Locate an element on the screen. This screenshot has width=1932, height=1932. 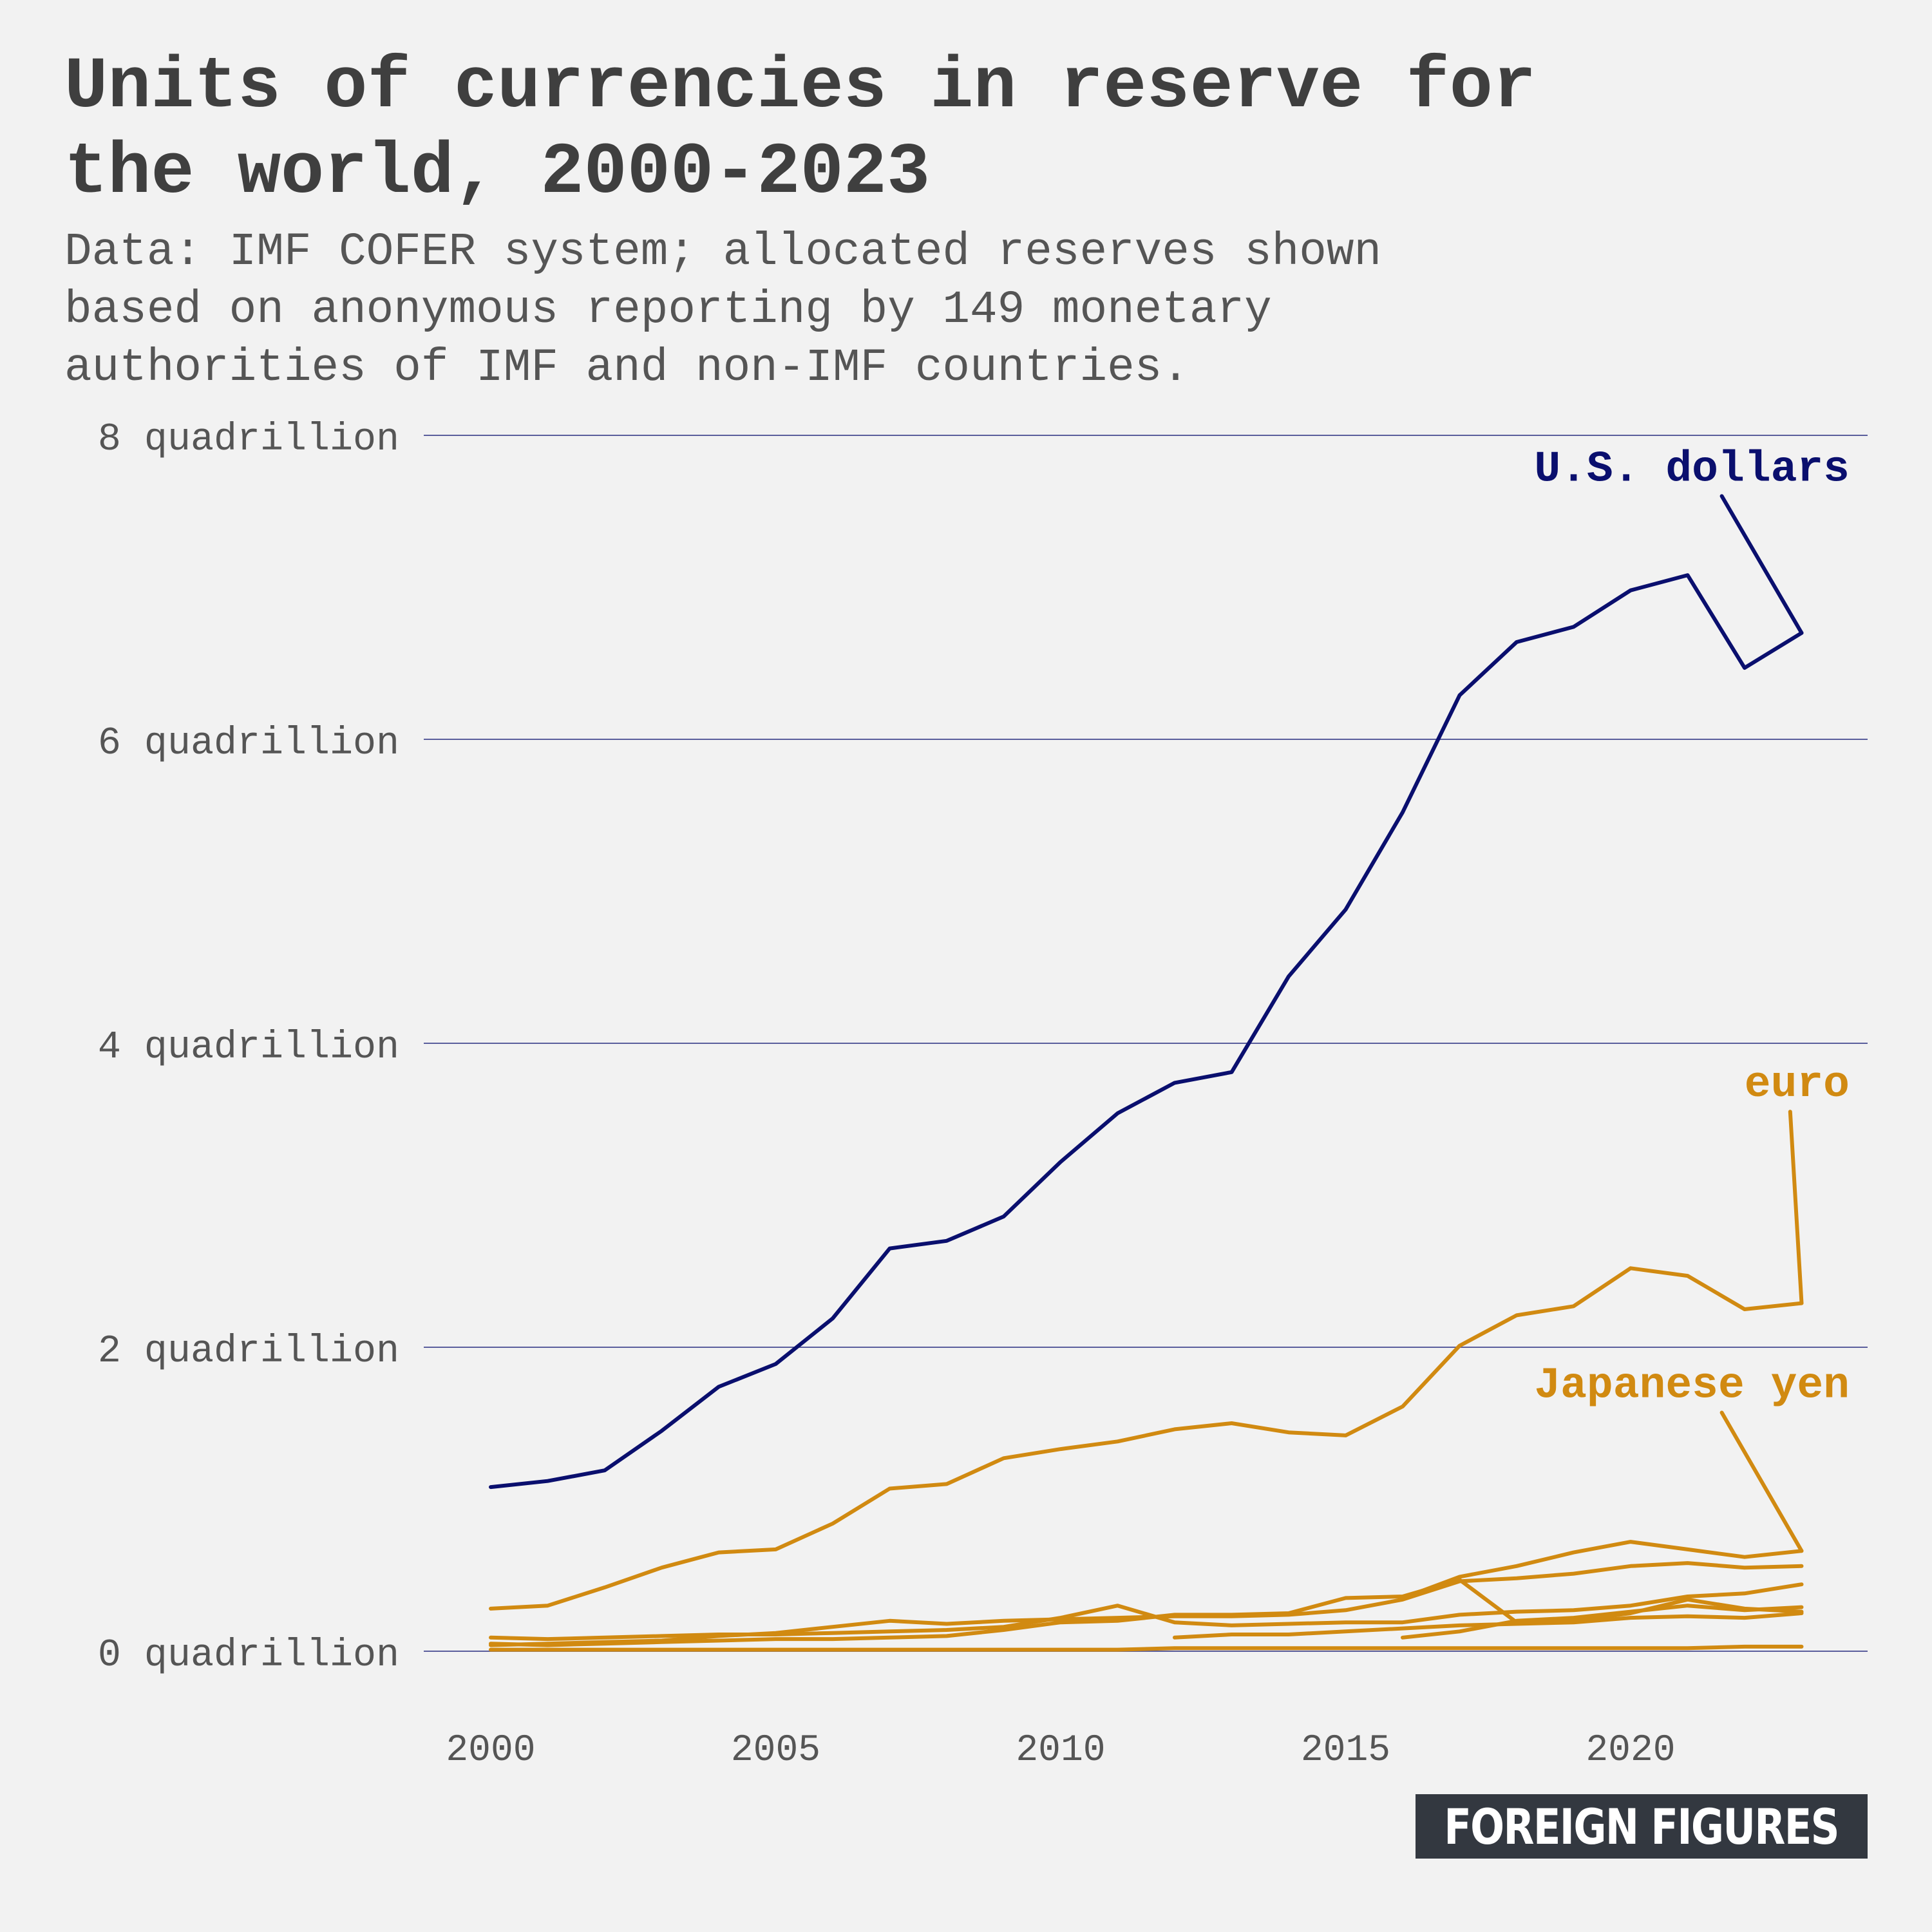
x-tick-label-2005: 2005 is located at coordinates (776, 1751).